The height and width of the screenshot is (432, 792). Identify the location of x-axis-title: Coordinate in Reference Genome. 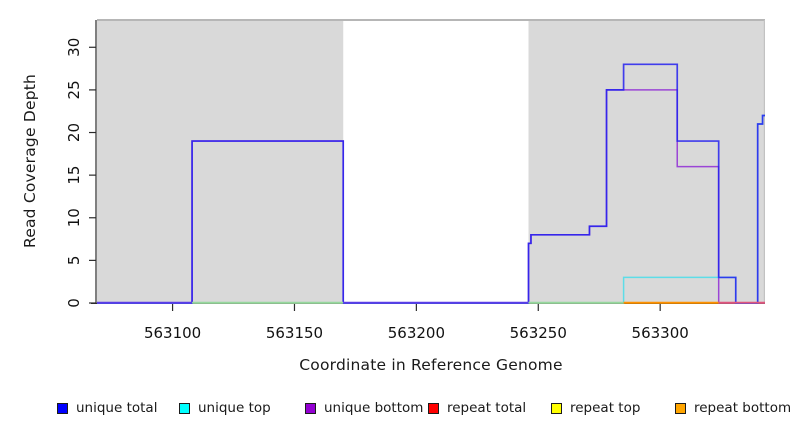
(431, 365).